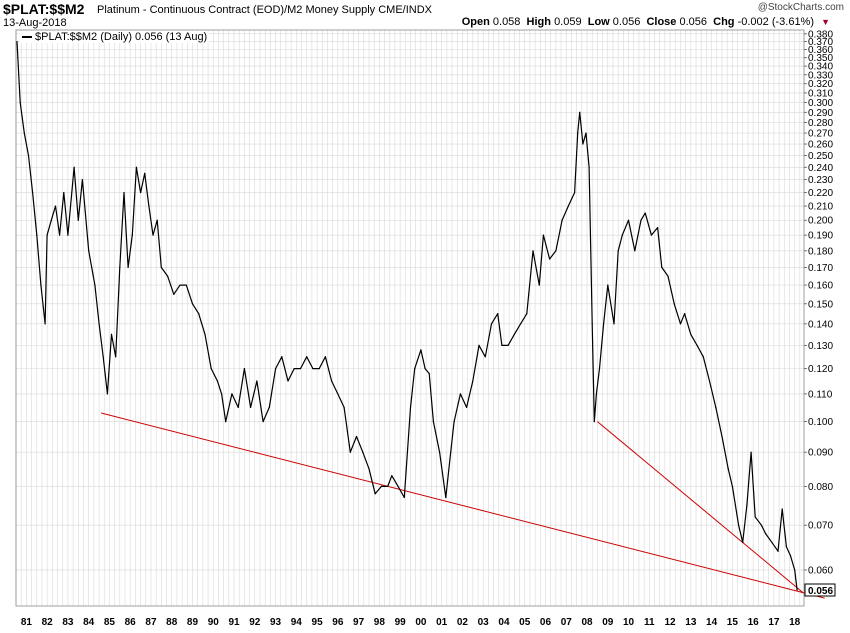  Describe the element at coordinates (800, 7) in the screenshot. I see `brand-watermark: @StockCharts.com` at that location.